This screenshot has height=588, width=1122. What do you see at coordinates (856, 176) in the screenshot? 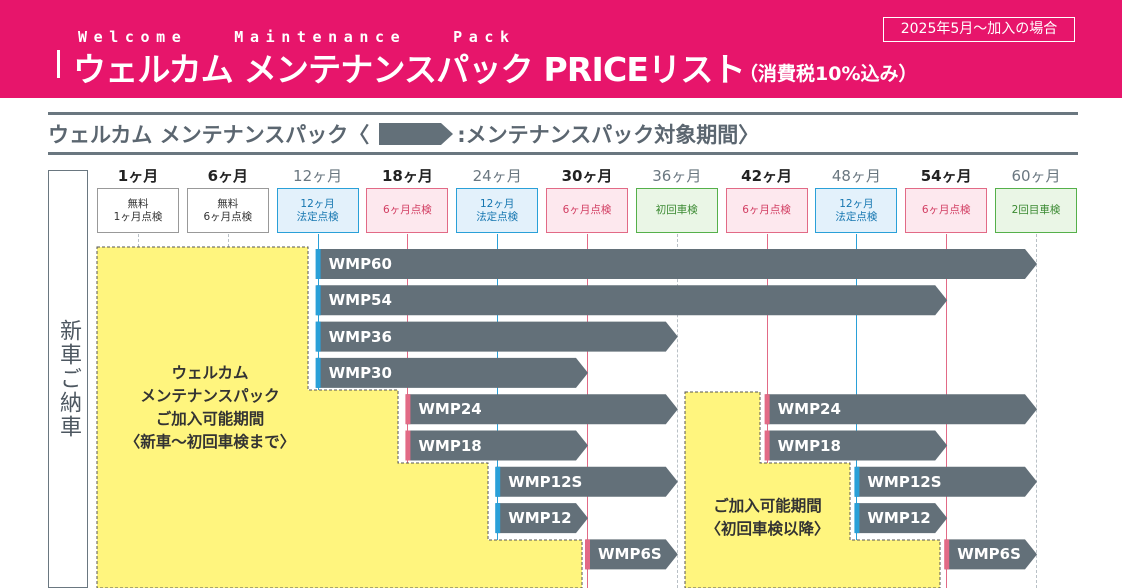
I see `month-label: 48ヶ月` at bounding box center [856, 176].